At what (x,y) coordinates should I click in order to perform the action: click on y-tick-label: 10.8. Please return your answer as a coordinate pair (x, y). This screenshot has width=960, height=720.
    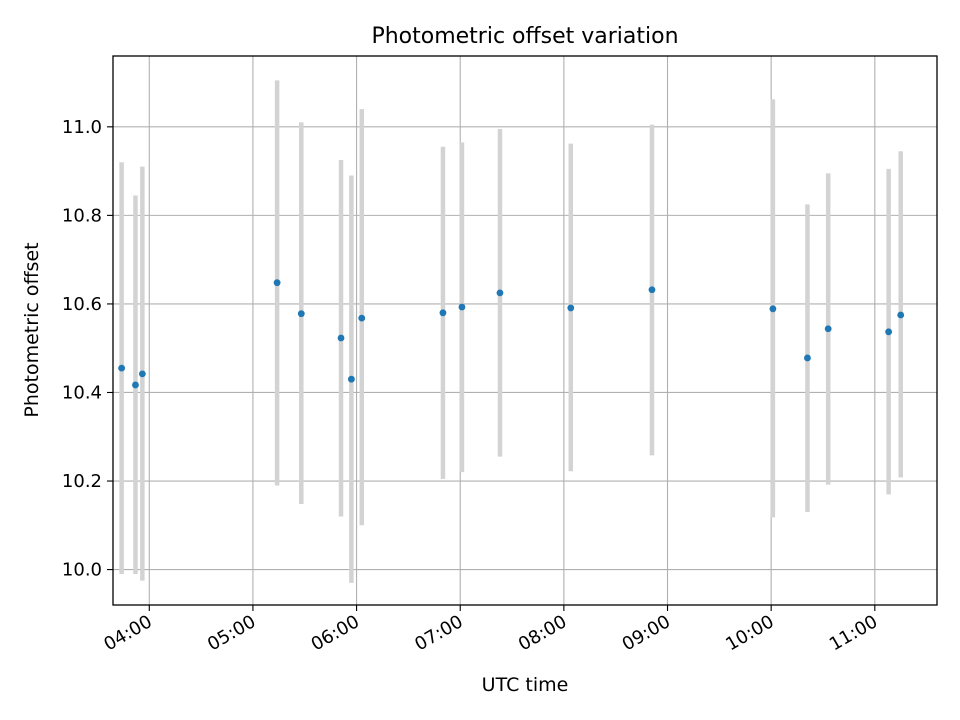
    Looking at the image, I should click on (82, 215).